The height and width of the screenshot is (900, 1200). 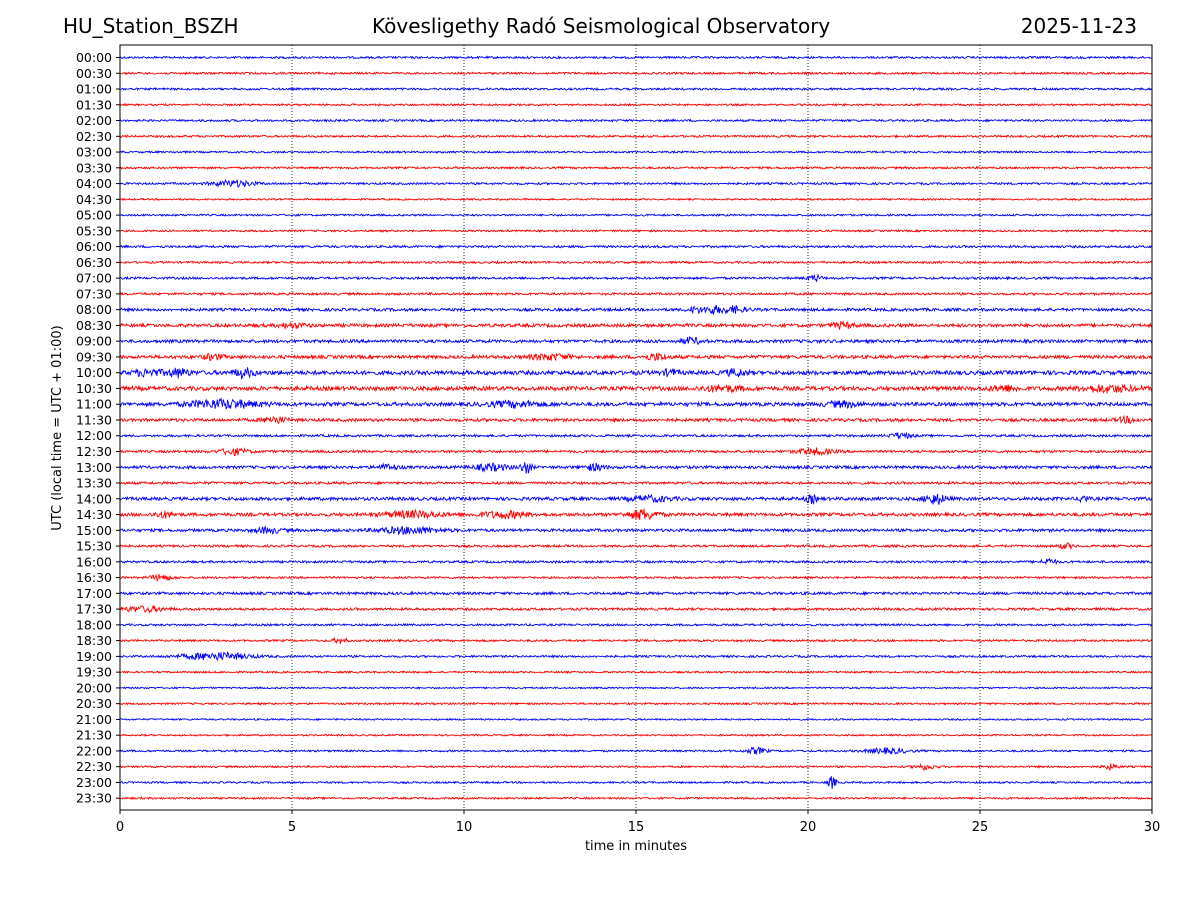 What do you see at coordinates (94, 309) in the screenshot?
I see `y-tick-label: 08:00` at bounding box center [94, 309].